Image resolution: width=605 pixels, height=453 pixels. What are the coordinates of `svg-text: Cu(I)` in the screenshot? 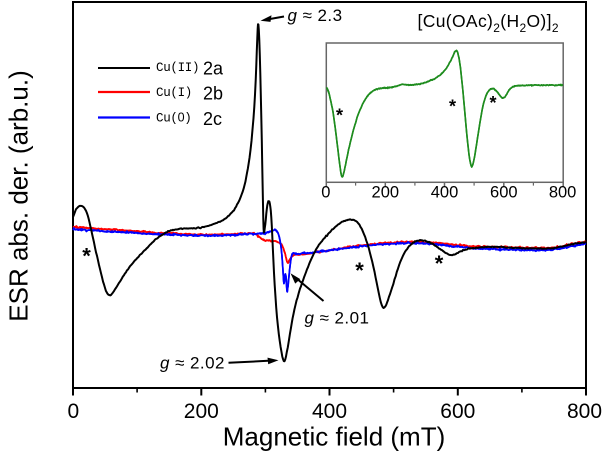 It's located at (174, 93).